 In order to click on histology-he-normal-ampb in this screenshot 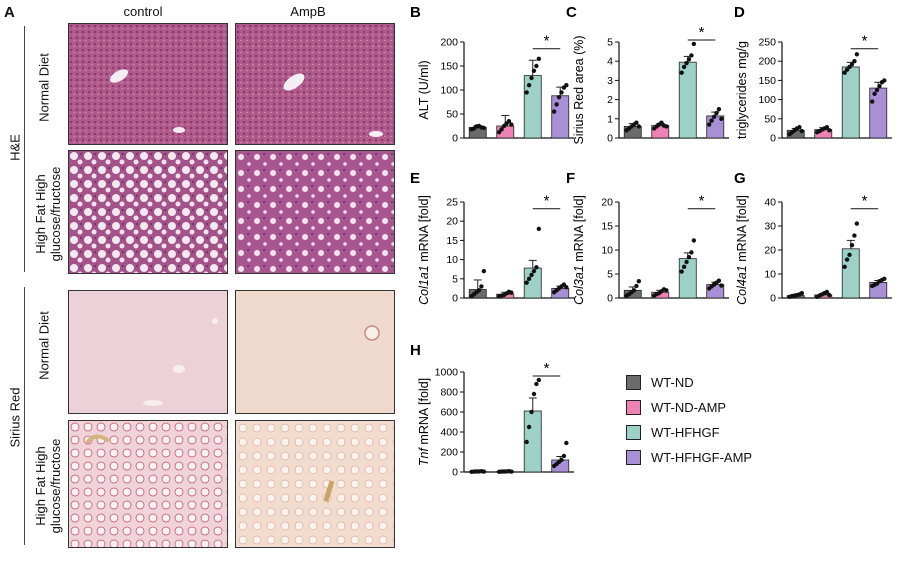, I will do `click(315, 84)`.